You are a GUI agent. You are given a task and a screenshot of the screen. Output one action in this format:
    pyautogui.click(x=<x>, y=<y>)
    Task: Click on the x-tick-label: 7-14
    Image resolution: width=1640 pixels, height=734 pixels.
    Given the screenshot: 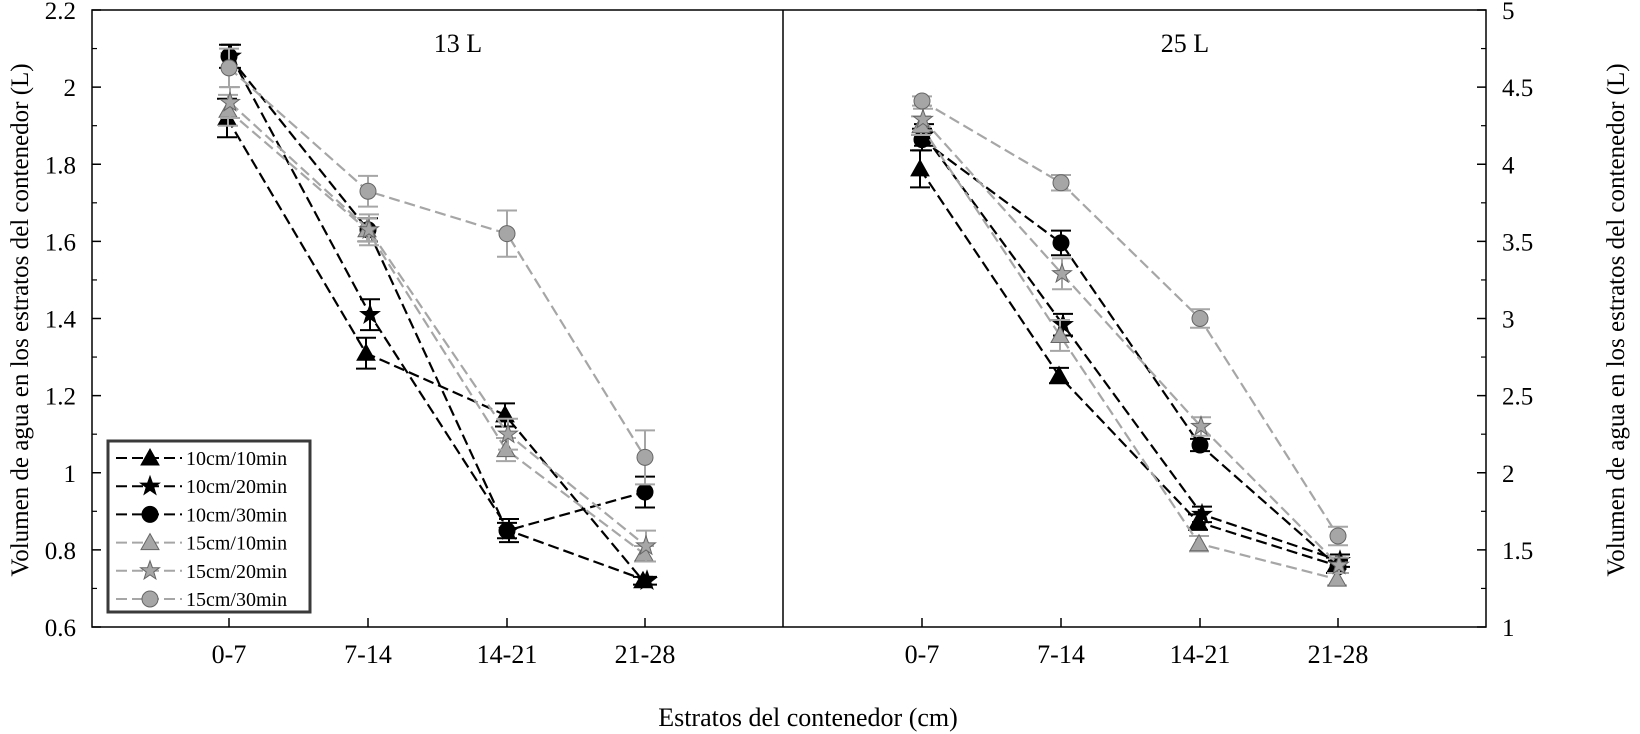 What is the action you would take?
    pyautogui.click(x=368, y=654)
    